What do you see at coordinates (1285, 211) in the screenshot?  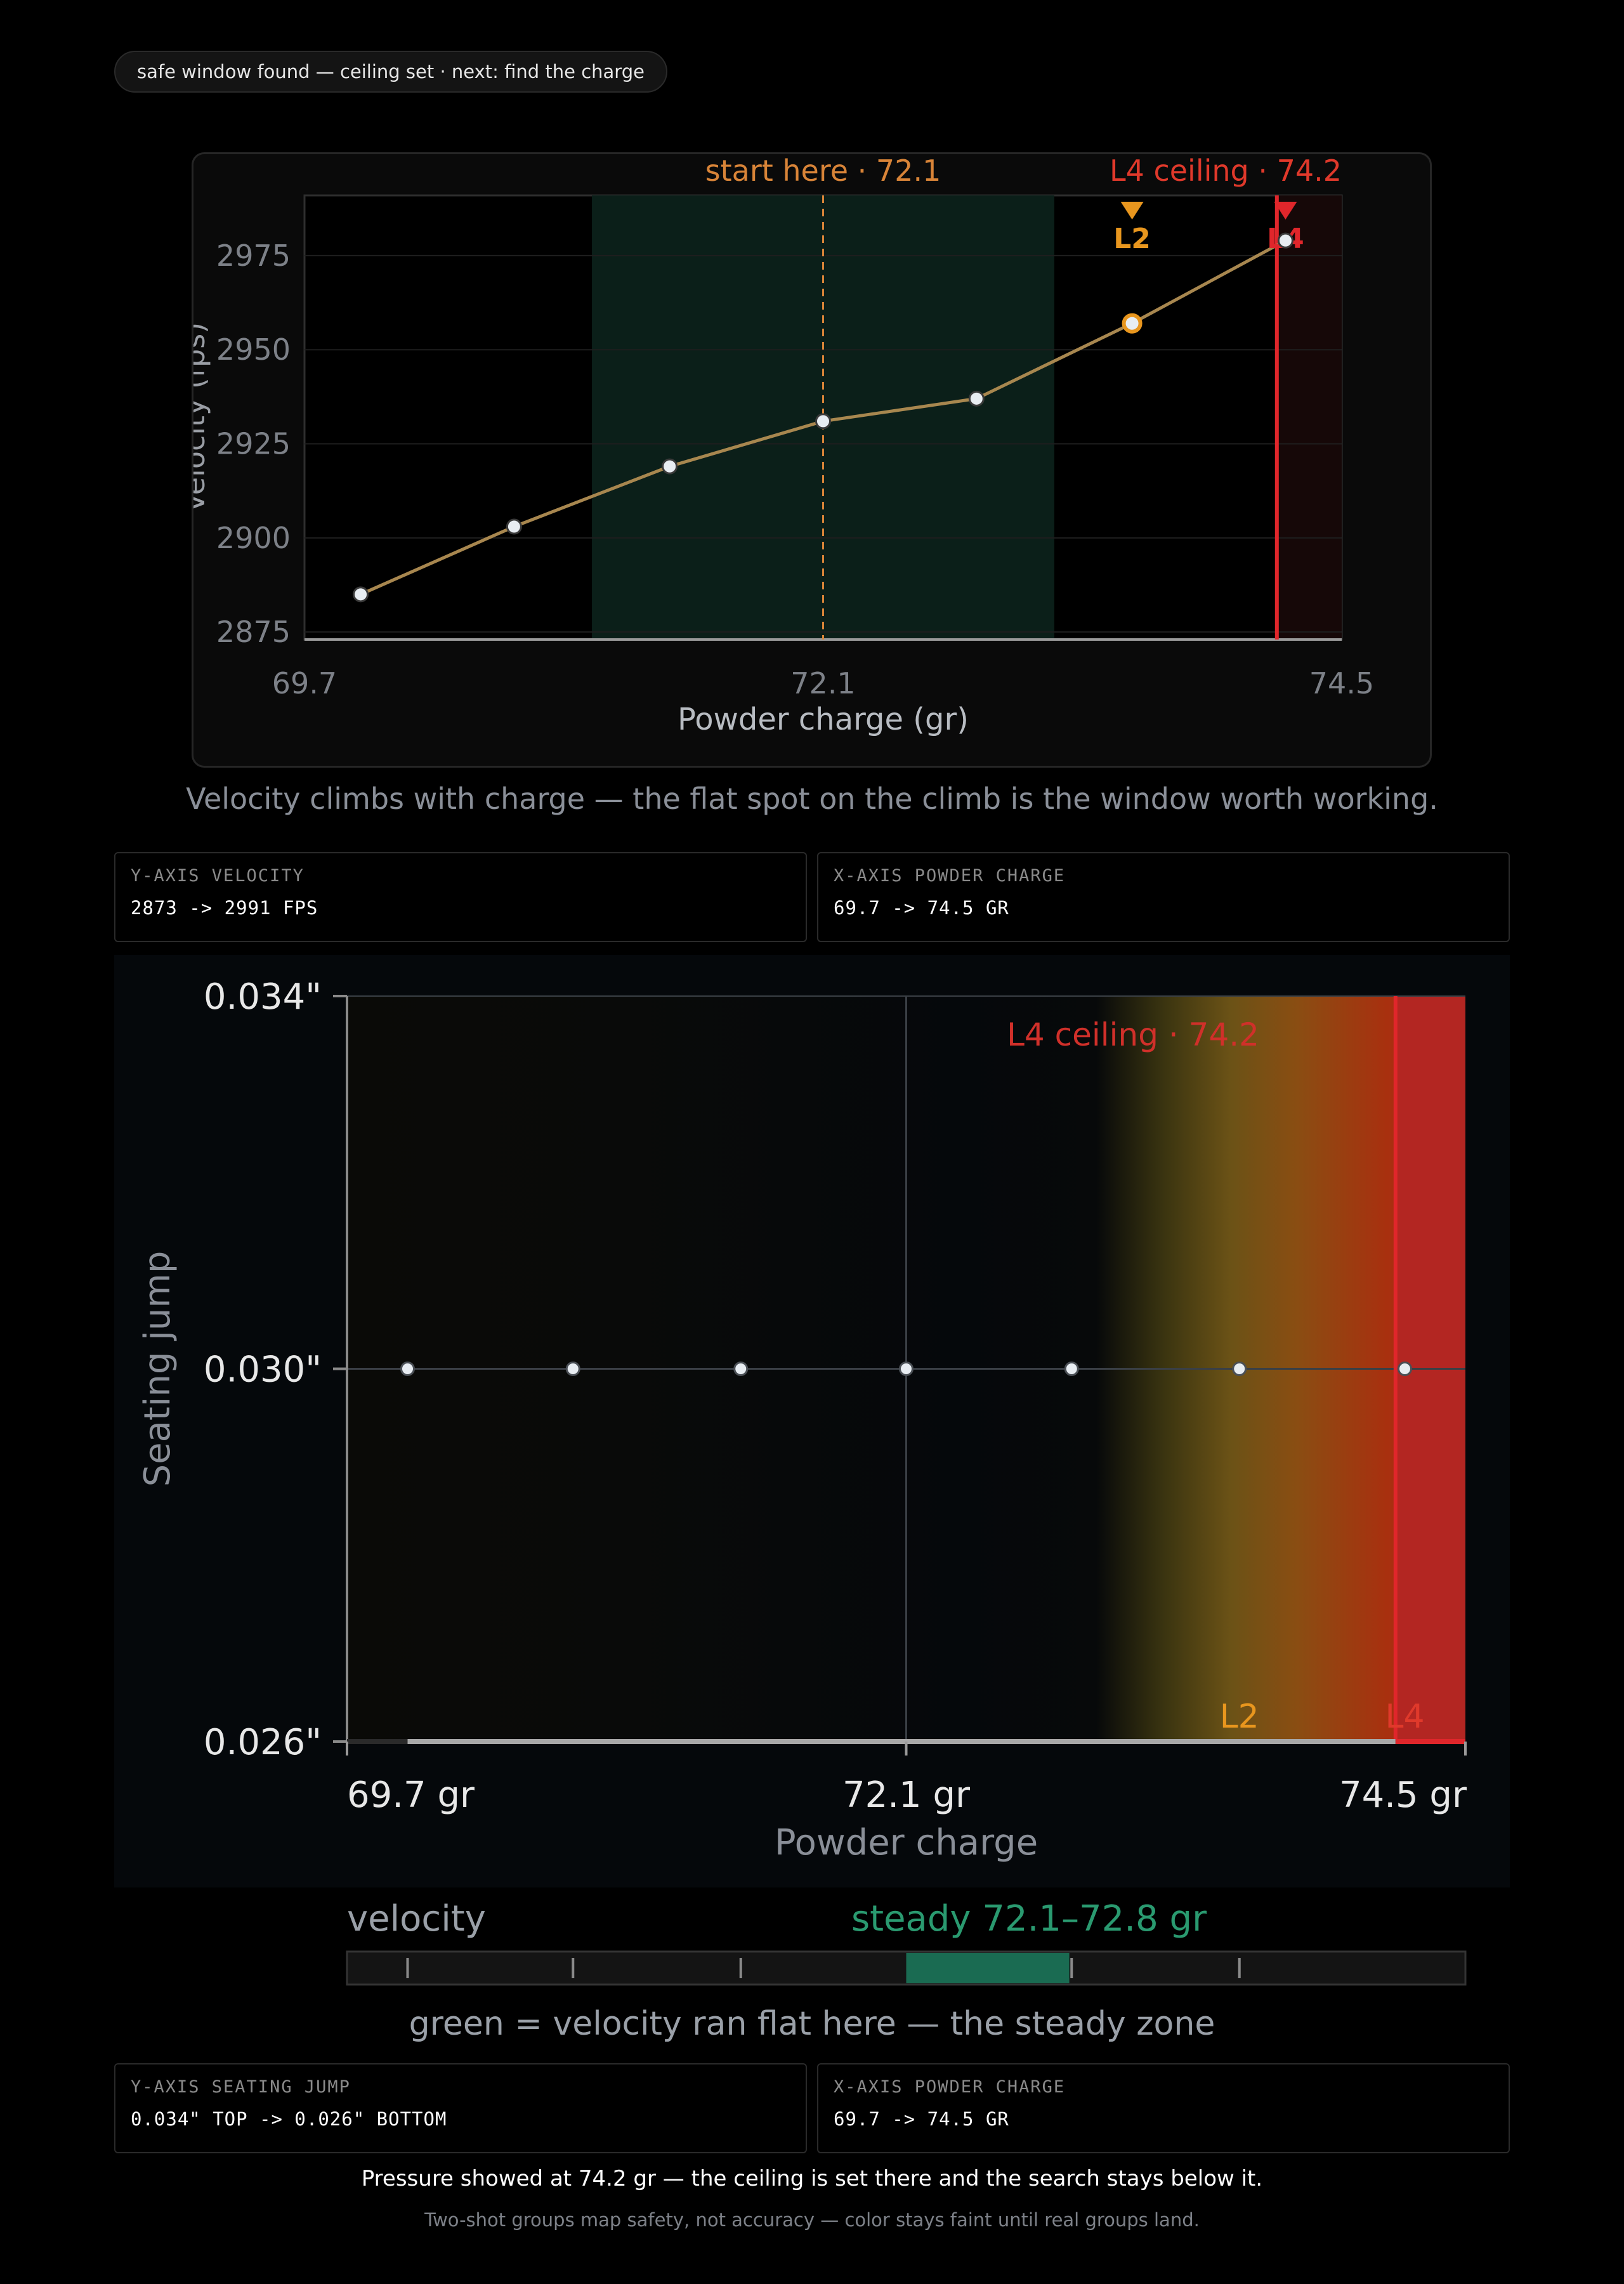 I see `flag-marker-l4` at bounding box center [1285, 211].